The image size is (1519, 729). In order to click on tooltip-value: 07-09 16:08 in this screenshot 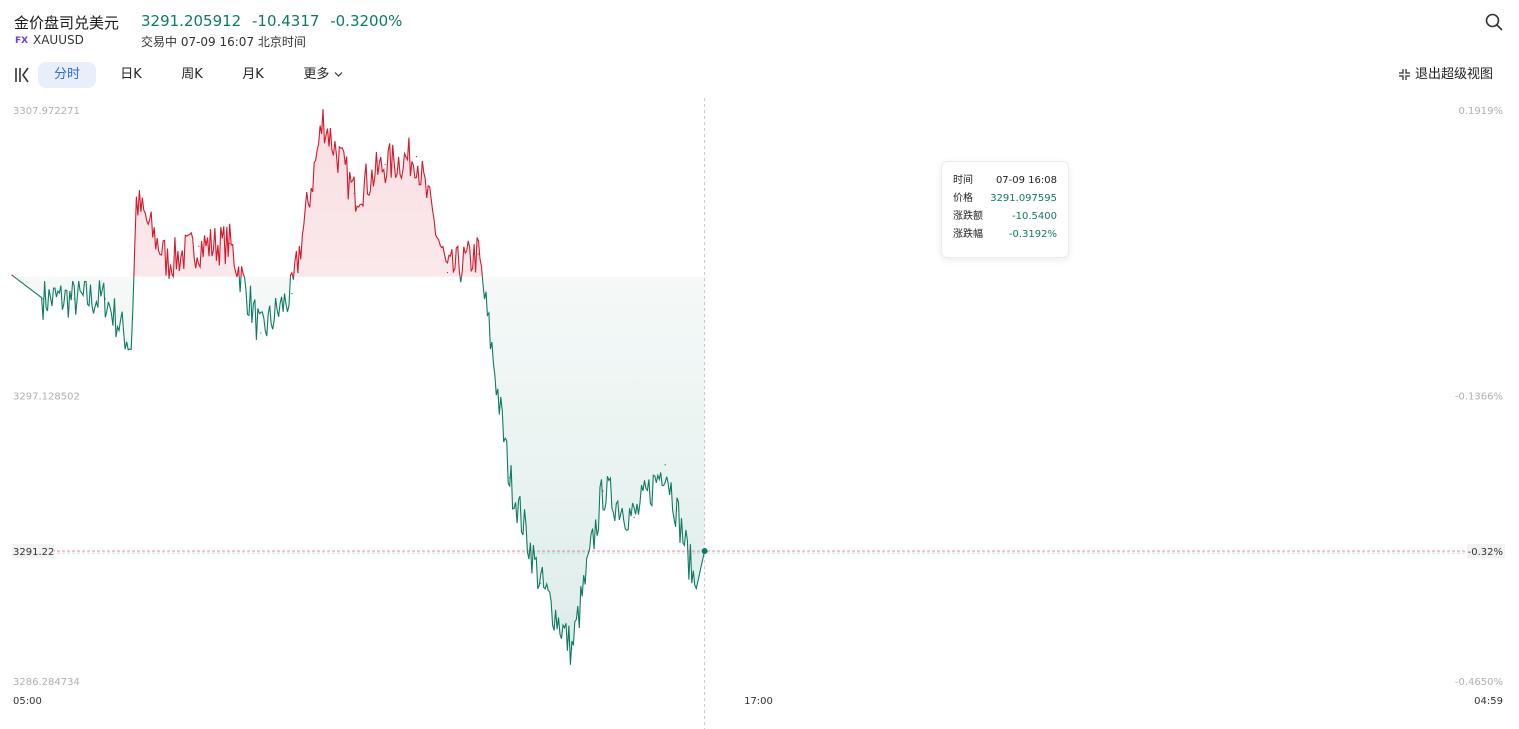, I will do `click(1026, 180)`.